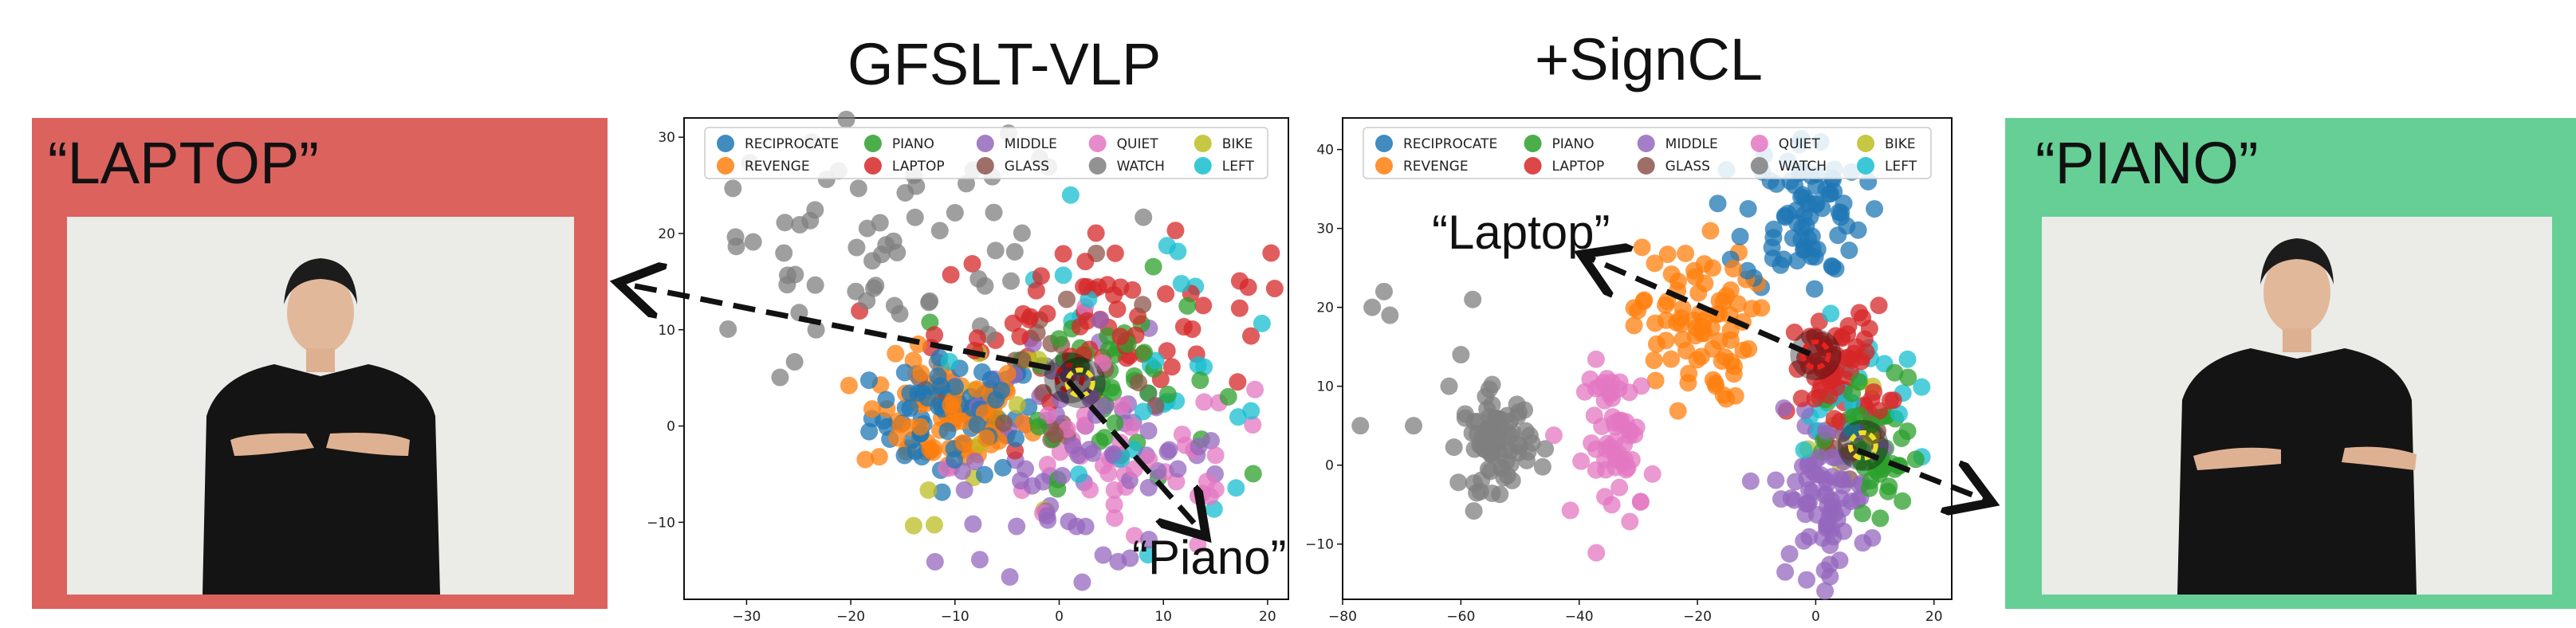 The height and width of the screenshot is (628, 2576). What do you see at coordinates (1800, 144) in the screenshot?
I see `legend-label-quiet: QUIET` at bounding box center [1800, 144].